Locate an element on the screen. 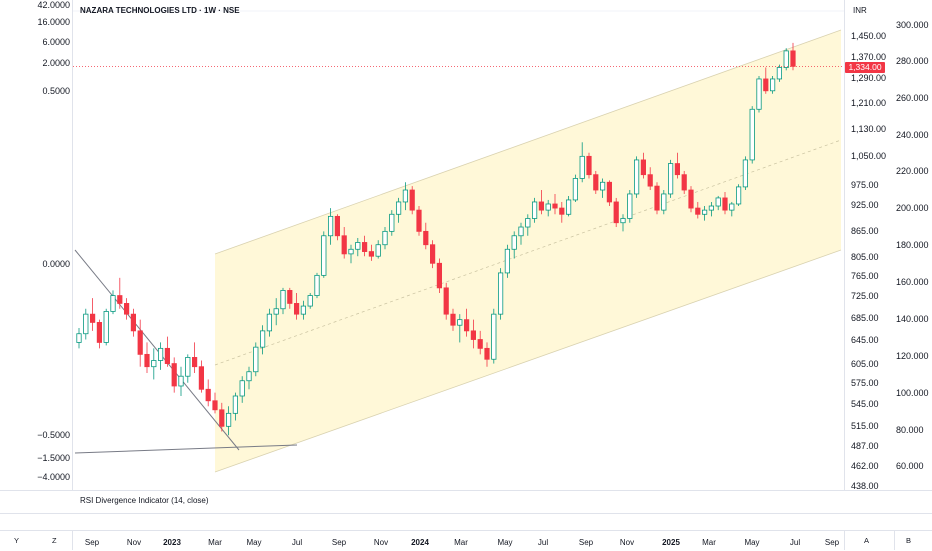  right-scale-label: 515.00 is located at coordinates (865, 426).